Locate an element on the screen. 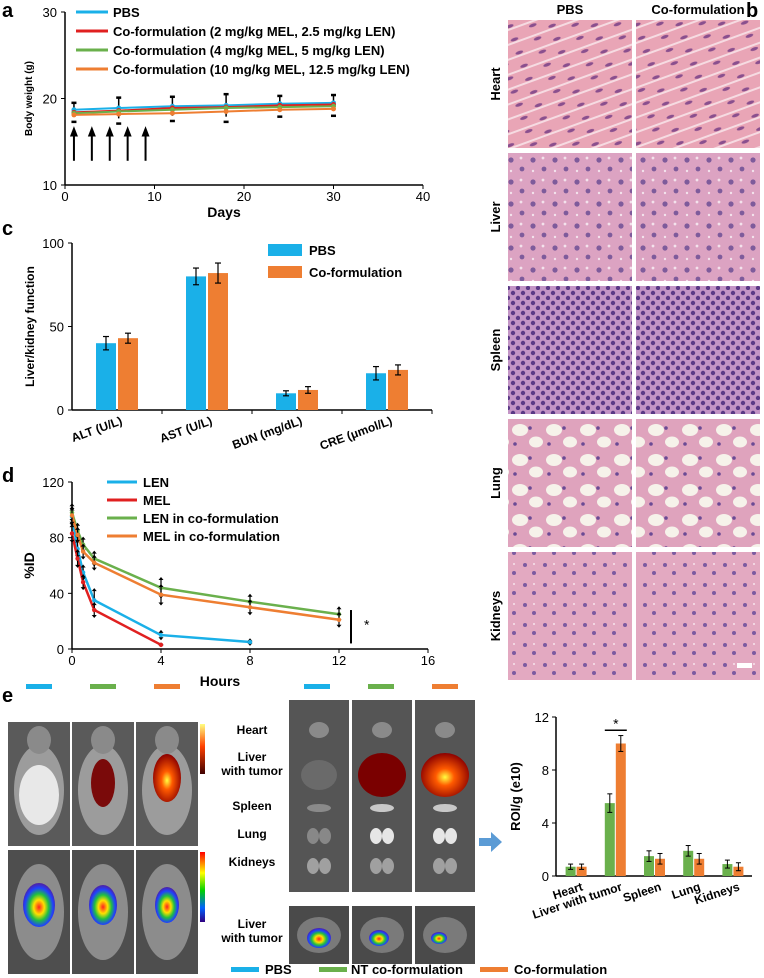 This screenshot has width=764, height=978. panel-label-b: b is located at coordinates (752, 11).